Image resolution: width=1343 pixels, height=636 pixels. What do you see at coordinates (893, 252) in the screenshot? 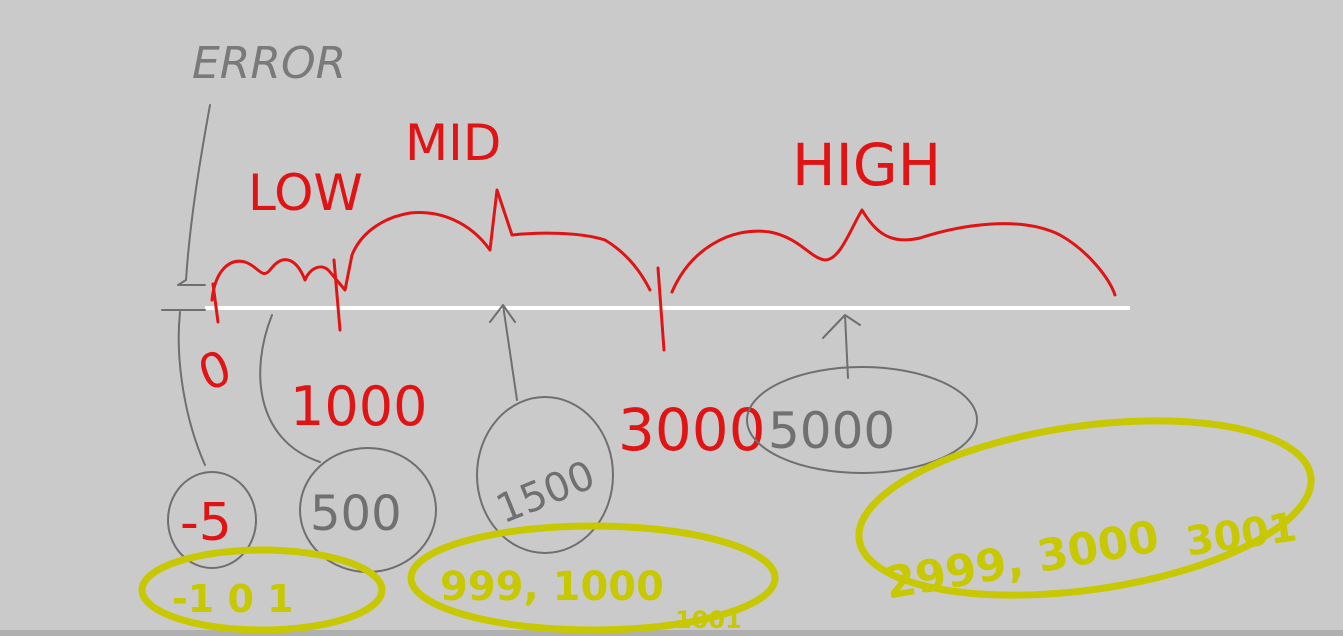
I see `high-range-curve` at bounding box center [893, 252].